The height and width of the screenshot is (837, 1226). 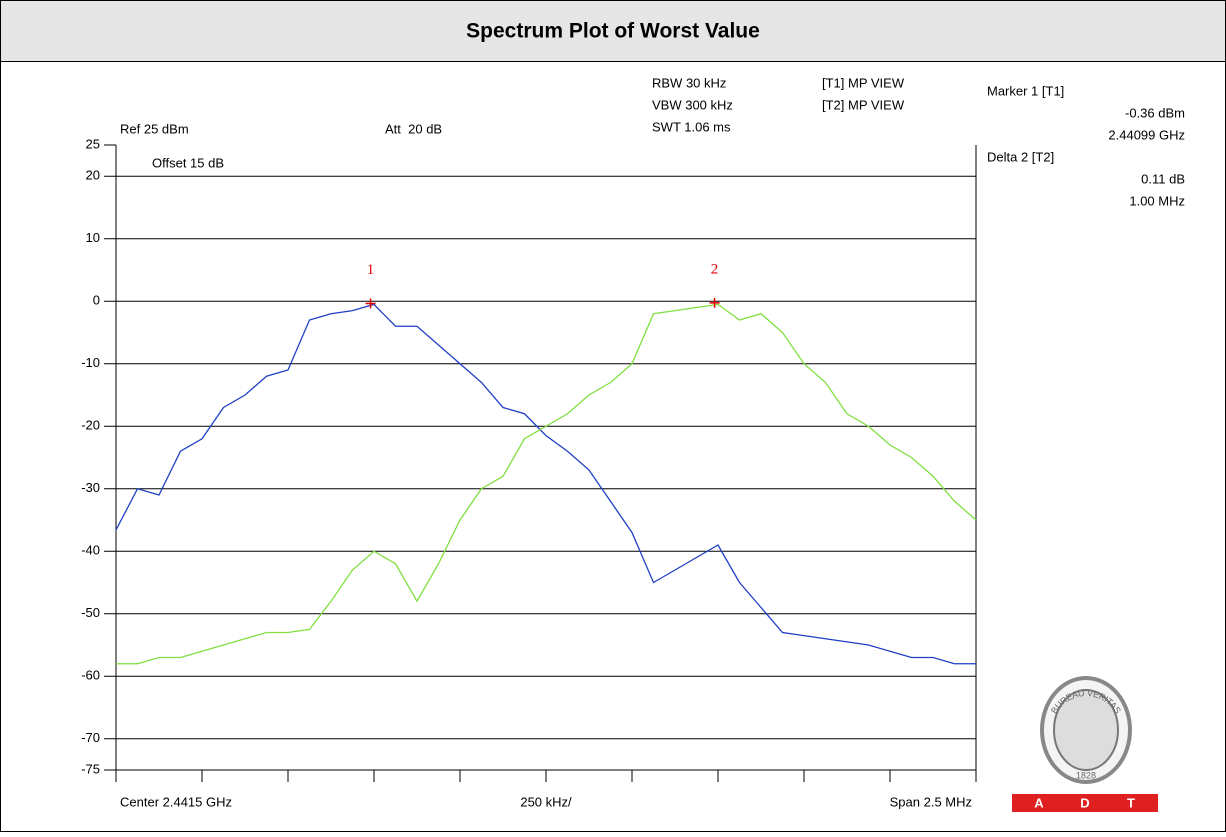 What do you see at coordinates (90, 675) in the screenshot?
I see `y-tick-label: -60` at bounding box center [90, 675].